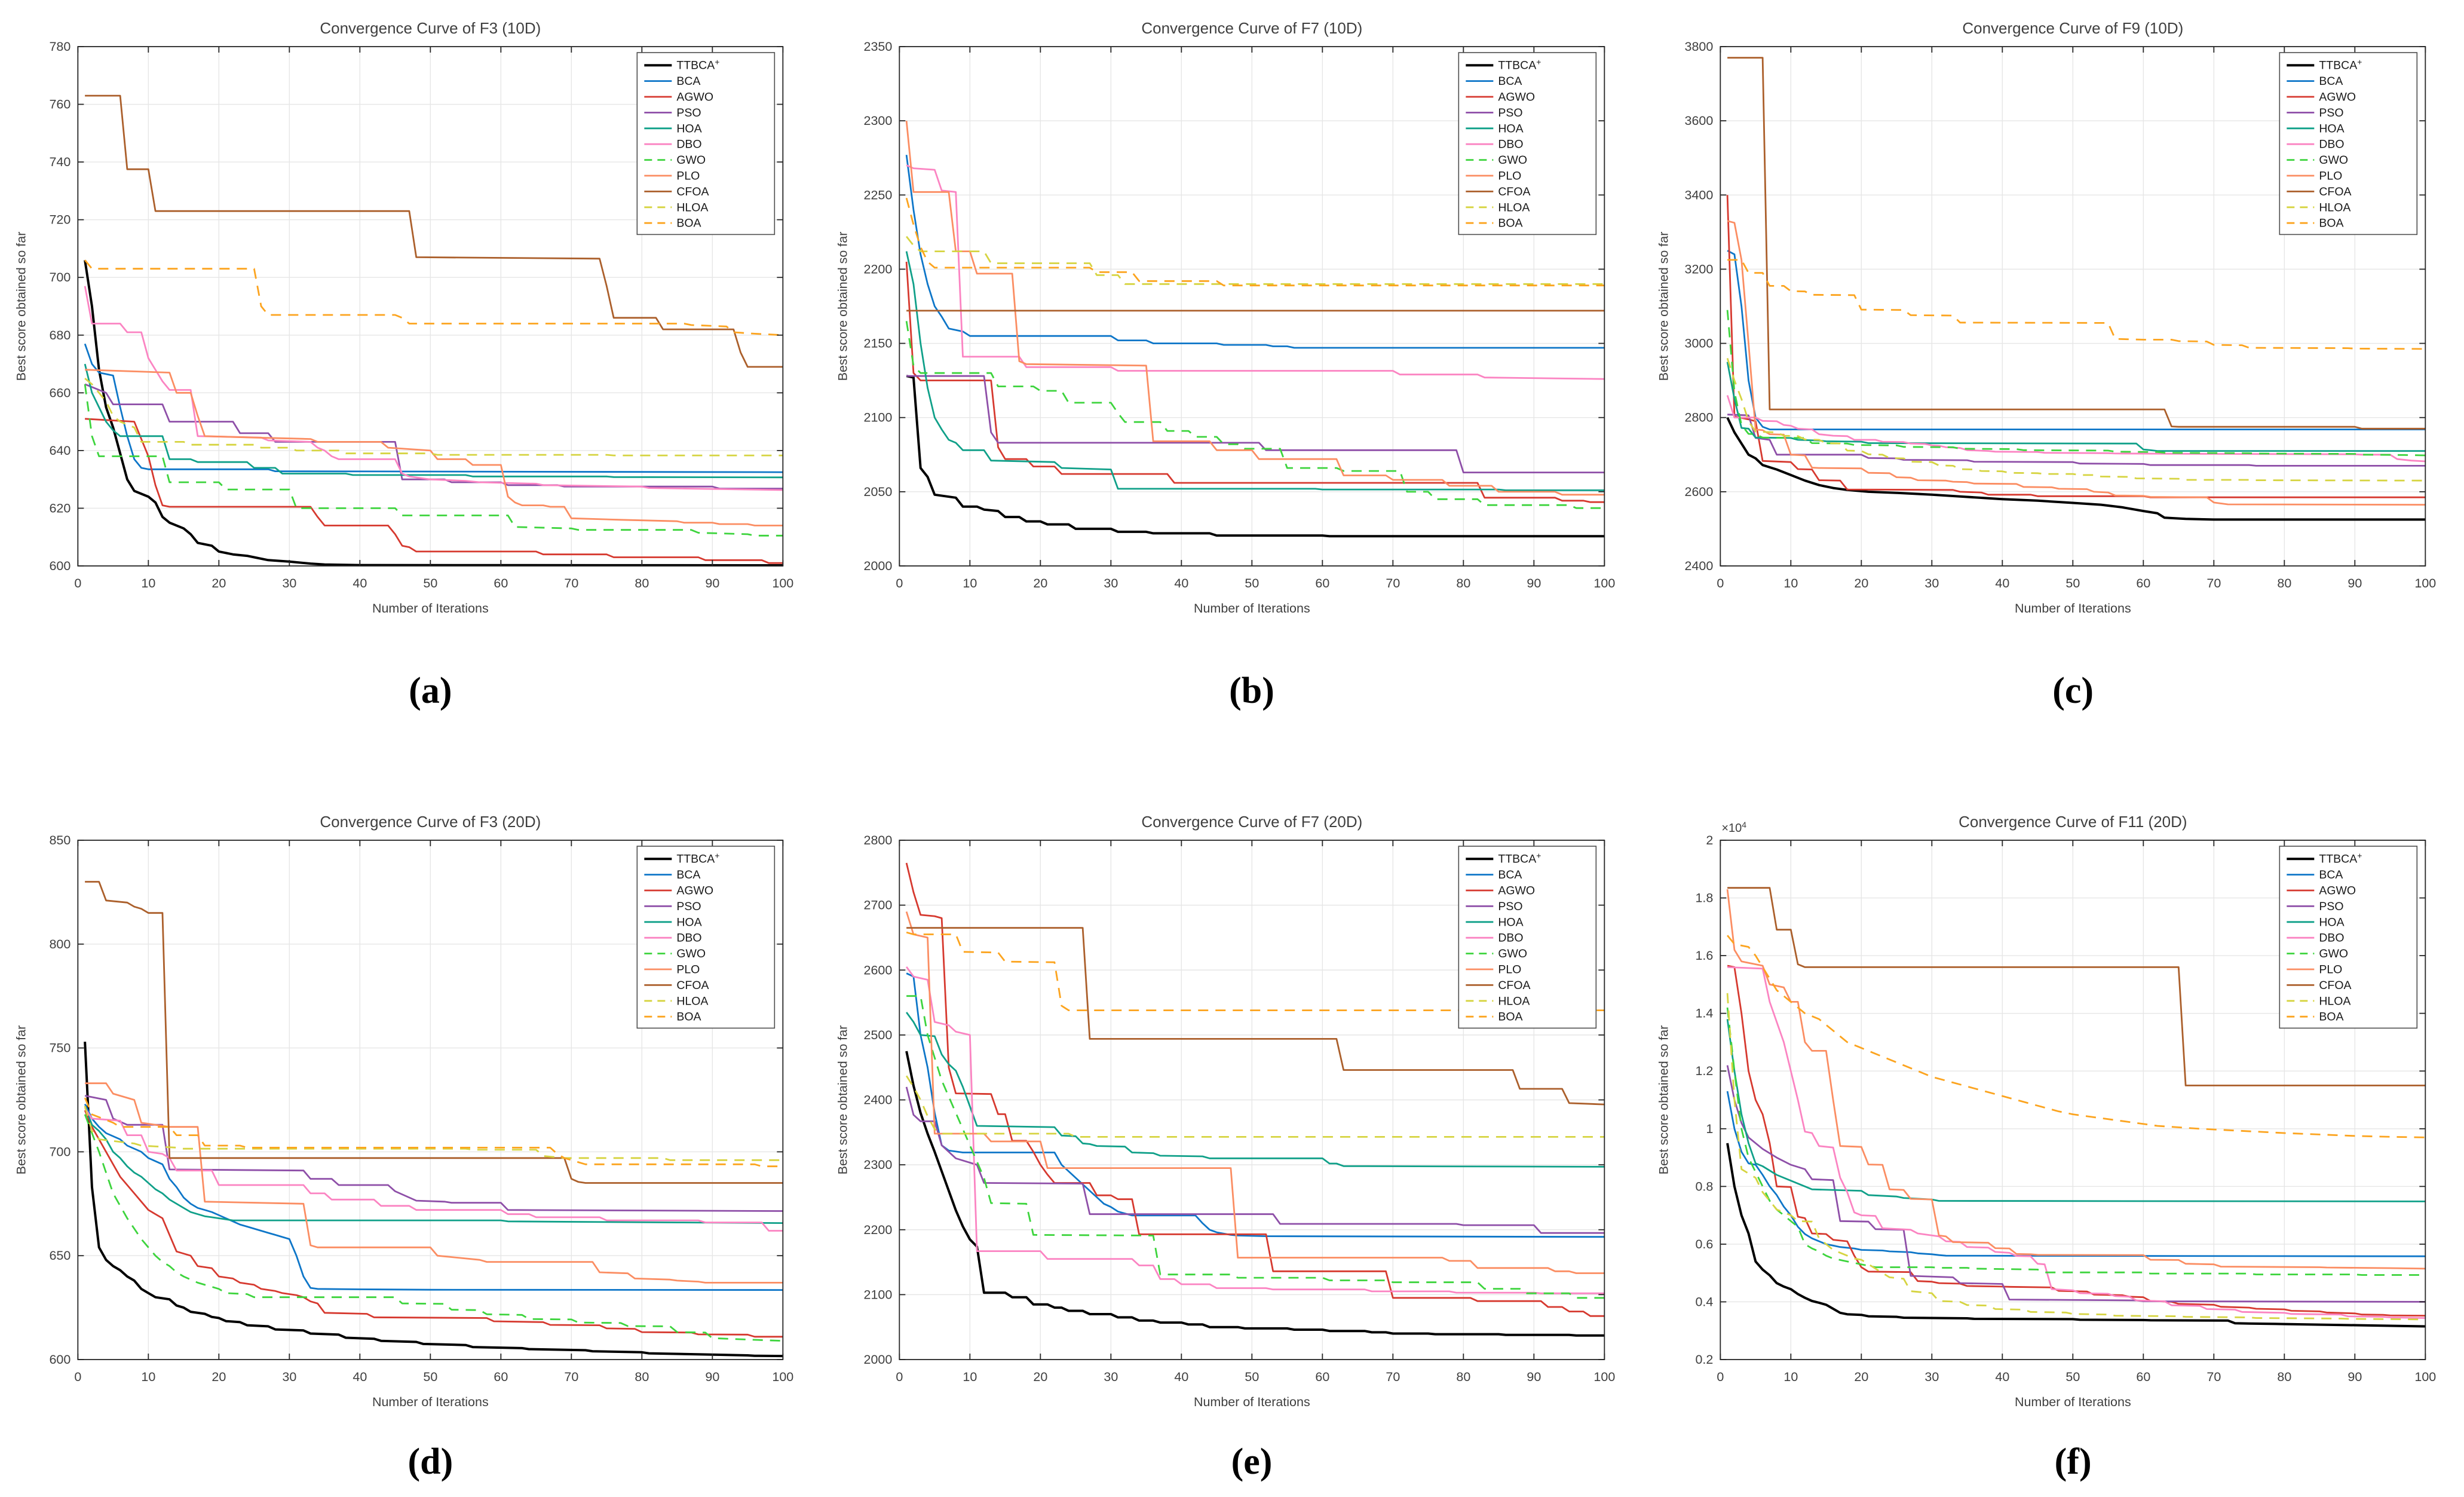 The image size is (2464, 1497). I want to click on series-line-GWO, so click(1254, 415).